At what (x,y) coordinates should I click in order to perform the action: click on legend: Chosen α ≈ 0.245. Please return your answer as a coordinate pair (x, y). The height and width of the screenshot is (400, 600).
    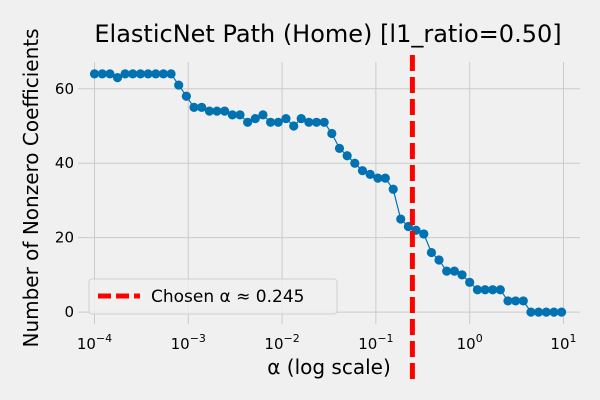
    Looking at the image, I should click on (213, 296).